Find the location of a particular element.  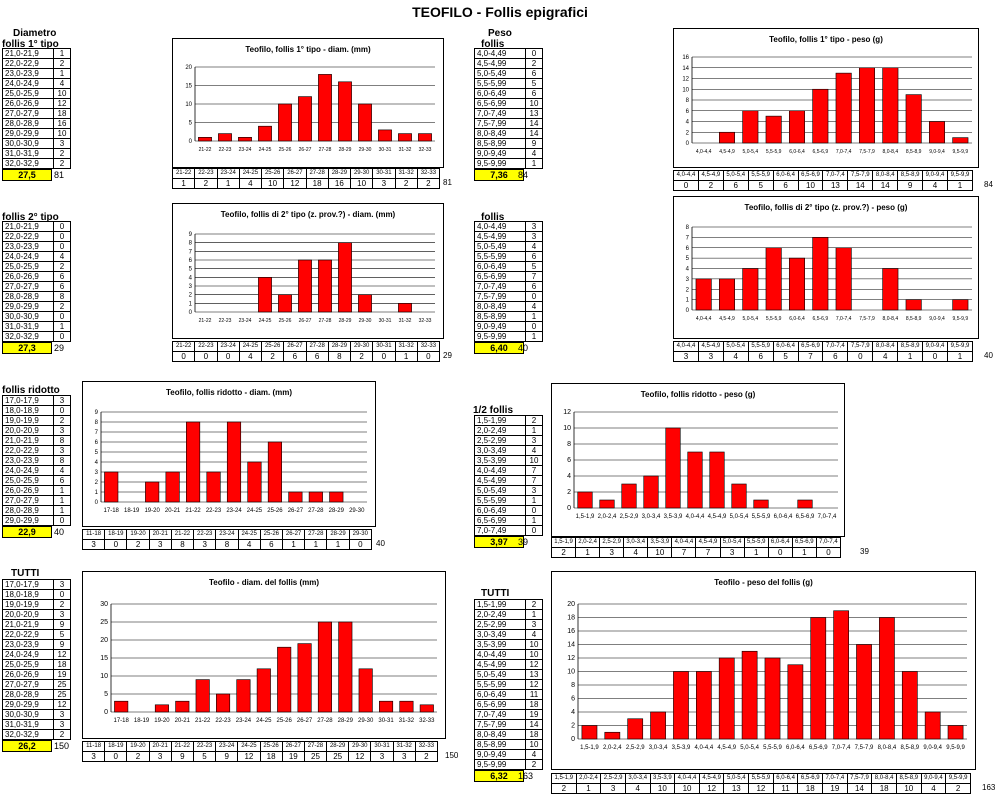

range-cell: 6,5-6,99 is located at coordinates (500, 520).